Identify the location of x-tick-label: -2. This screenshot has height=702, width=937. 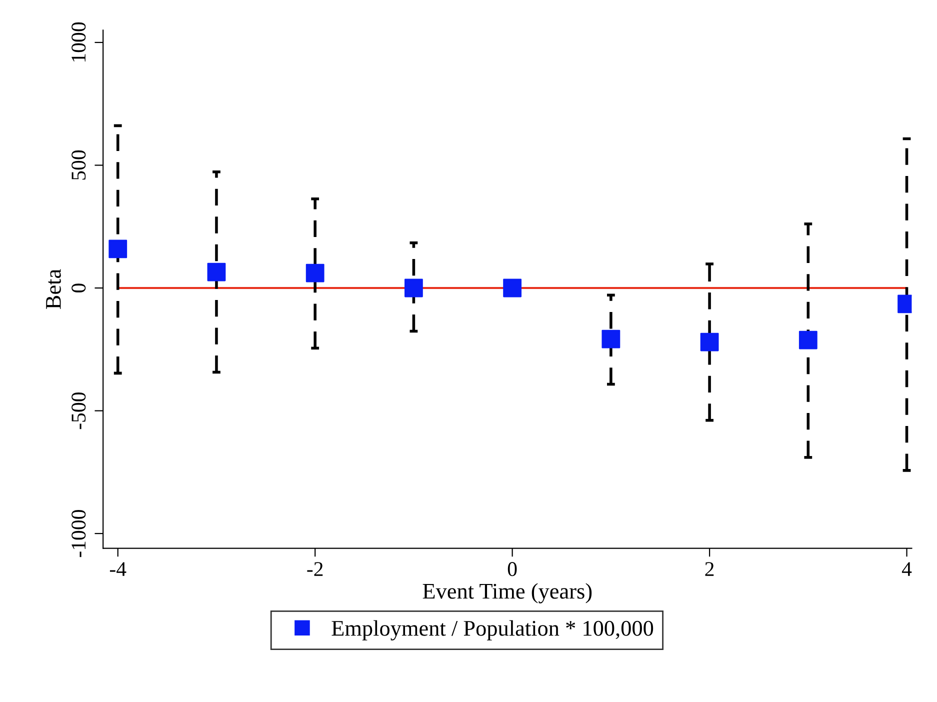
(315, 569).